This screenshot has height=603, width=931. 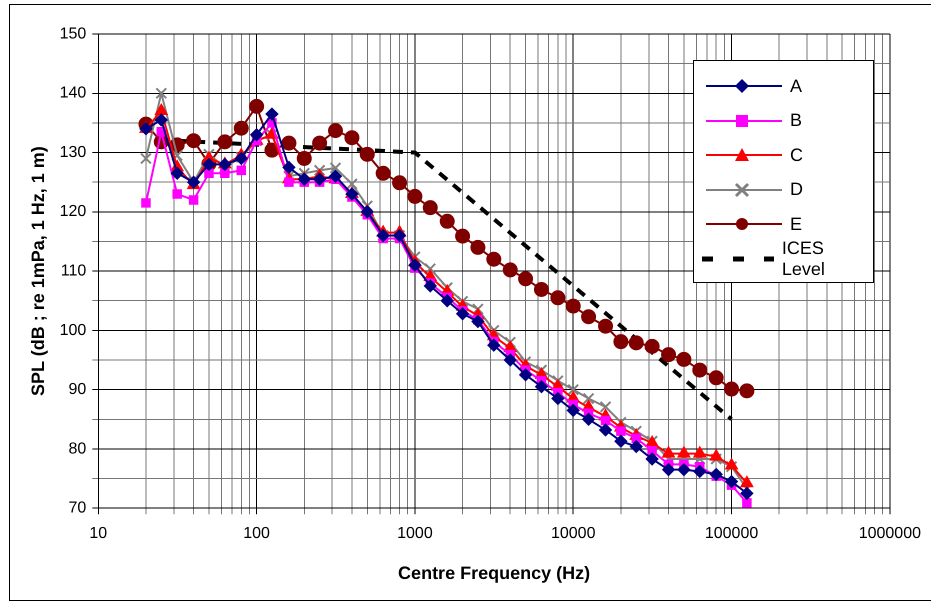 What do you see at coordinates (256, 533) in the screenshot?
I see `x-tick-label: 100` at bounding box center [256, 533].